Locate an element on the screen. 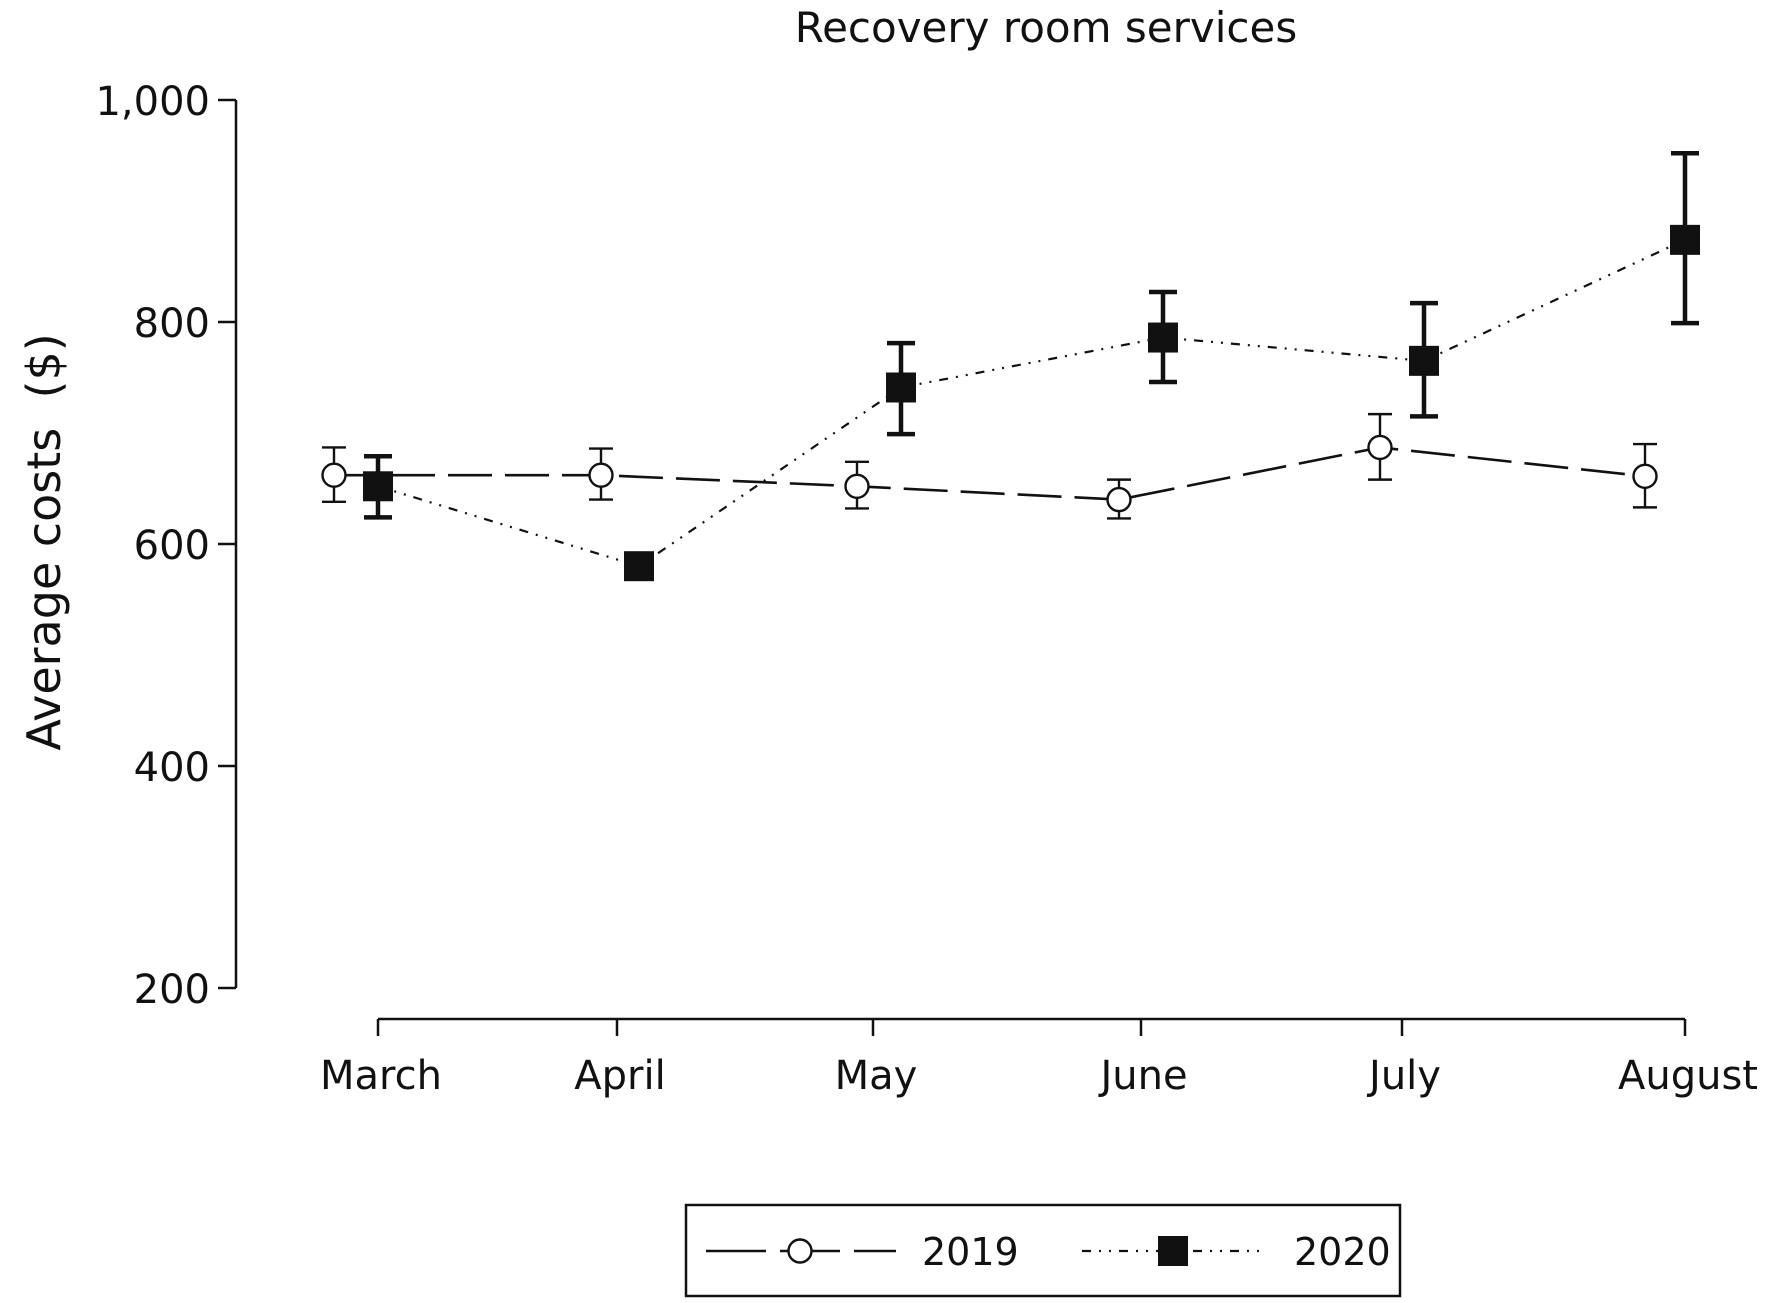 The height and width of the screenshot is (1303, 1772). x-tick-label: March is located at coordinates (381, 1076).